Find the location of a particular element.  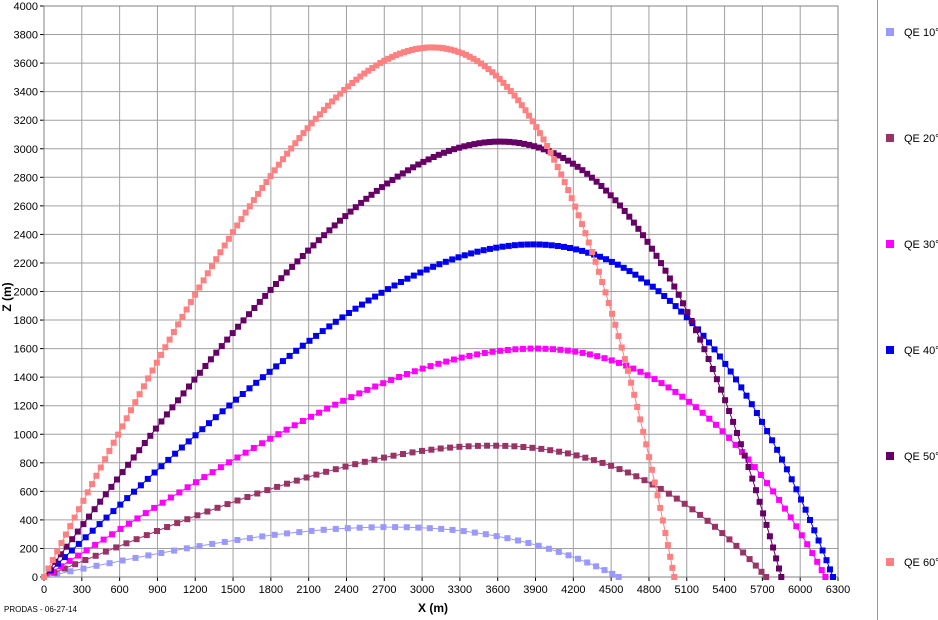

x-tick-label: 0 is located at coordinates (44, 590).